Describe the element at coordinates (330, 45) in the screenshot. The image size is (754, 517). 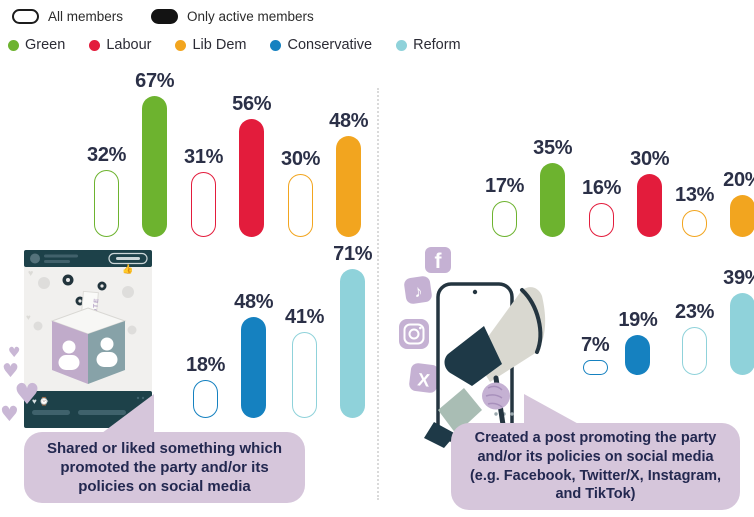
I see `party-legend-label: Conservative` at that location.